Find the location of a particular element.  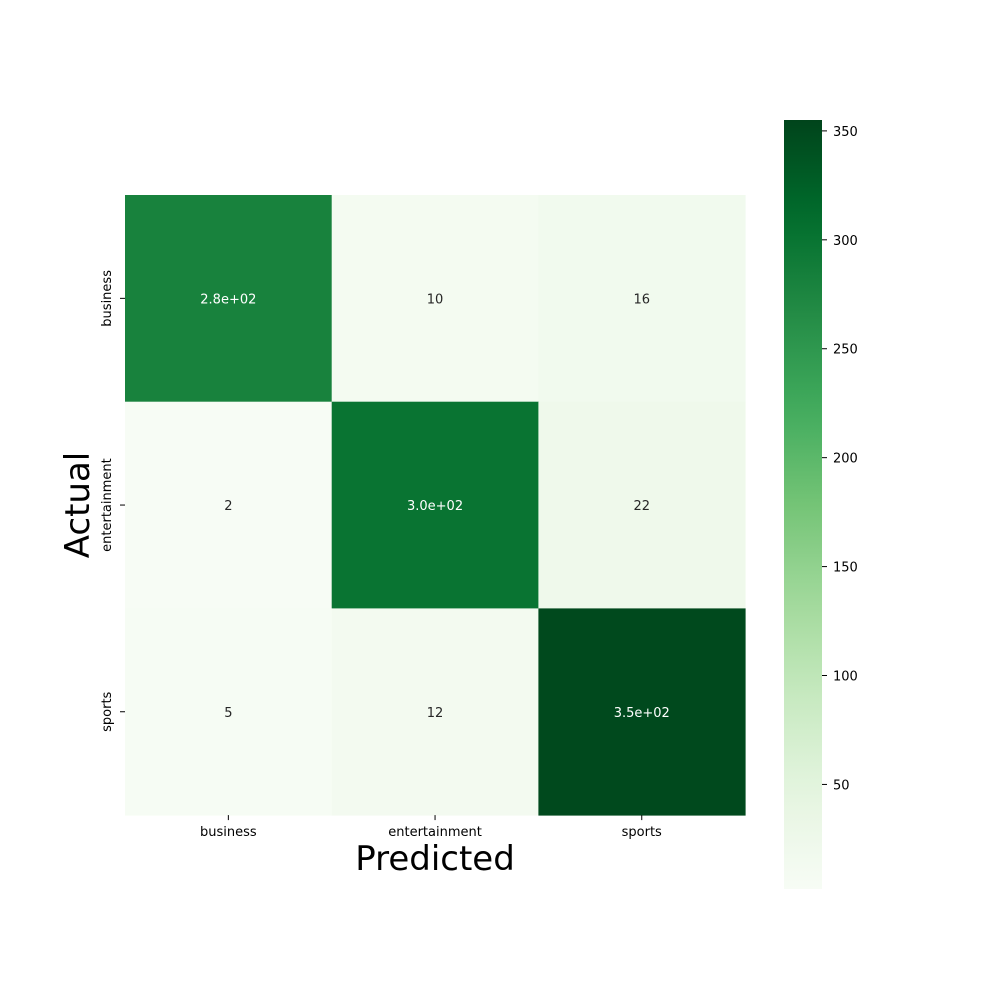

colorbar-tick-label: 150 is located at coordinates (845, 568).